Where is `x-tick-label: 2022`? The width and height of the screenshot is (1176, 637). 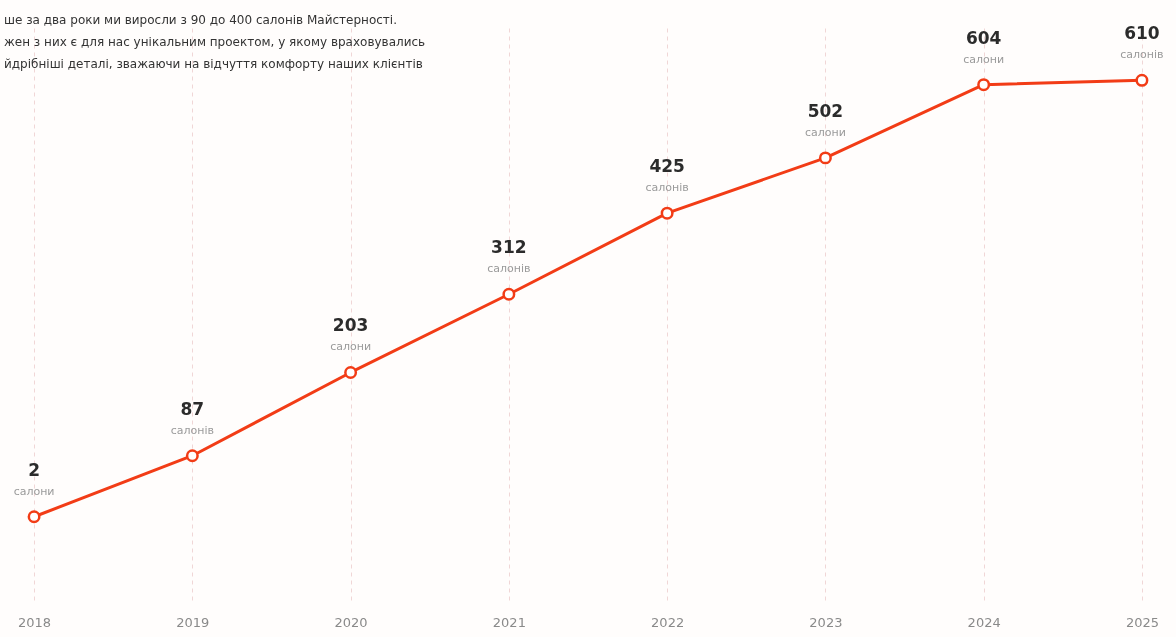
x-tick-label: 2022 is located at coordinates (668, 622).